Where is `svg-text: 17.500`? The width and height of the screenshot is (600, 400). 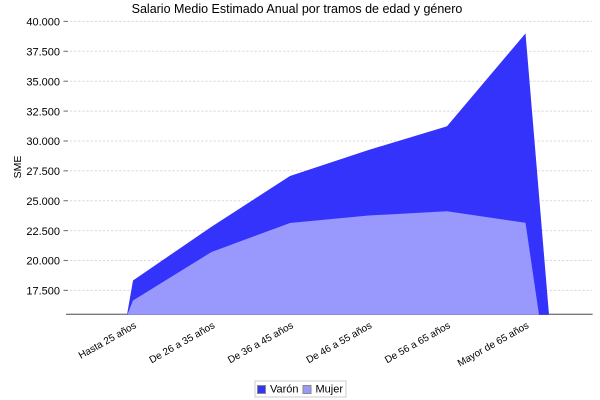
svg-text: 17.500 is located at coordinates (43, 292).